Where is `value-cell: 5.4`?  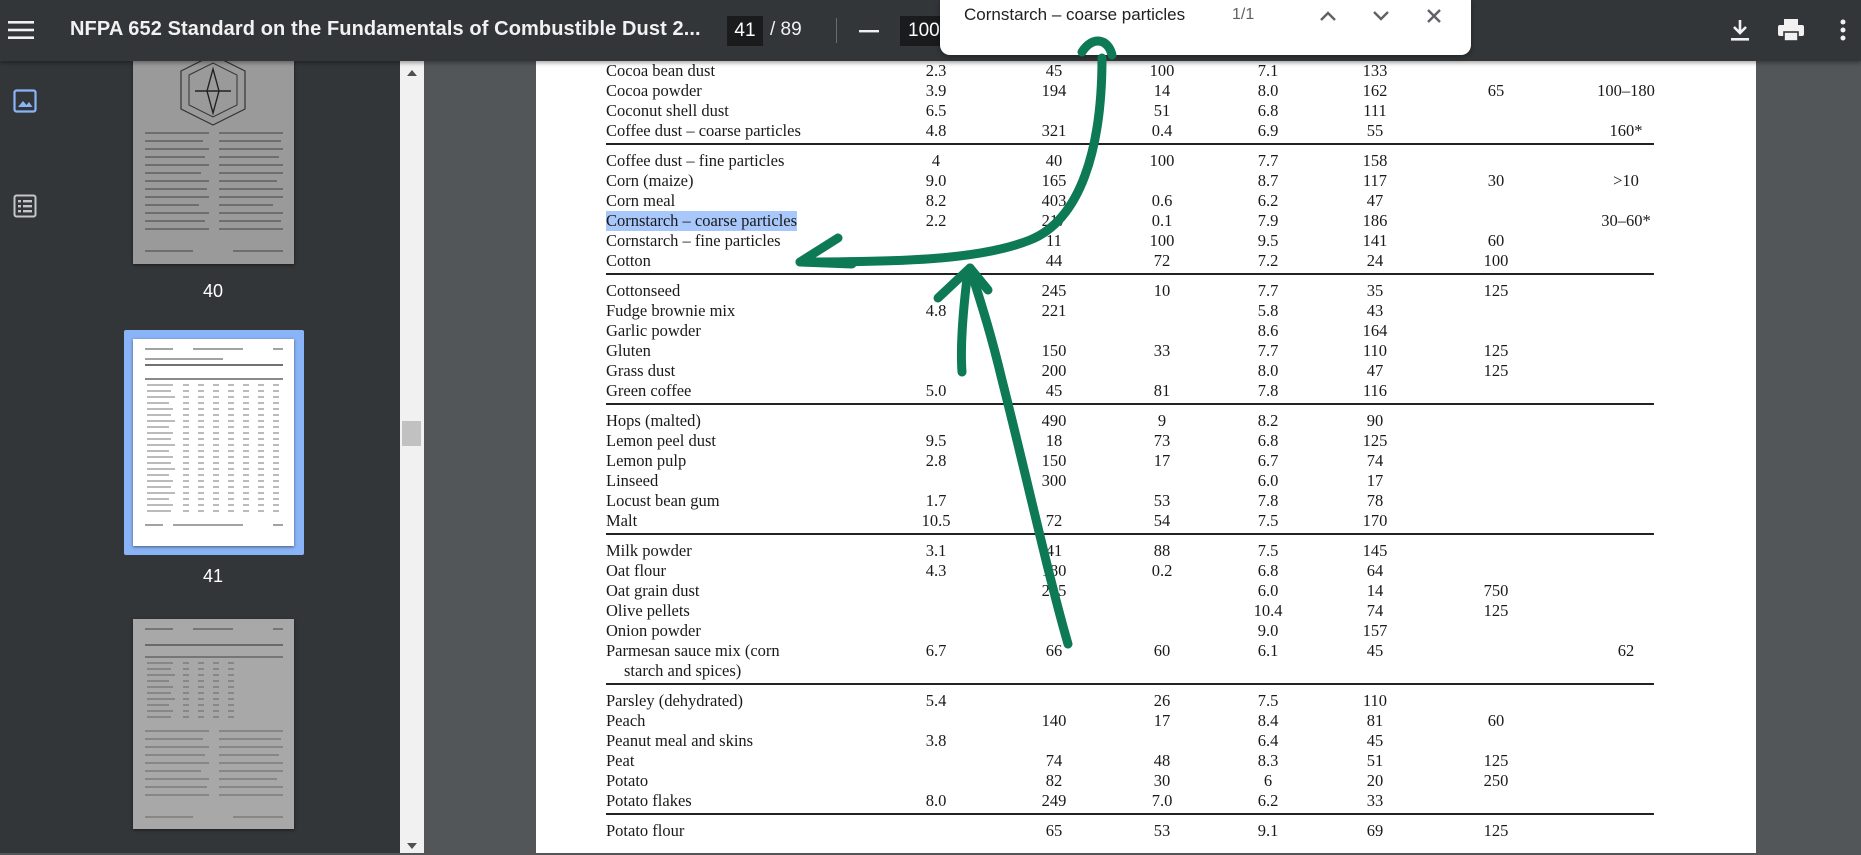
value-cell: 5.4 is located at coordinates (936, 700).